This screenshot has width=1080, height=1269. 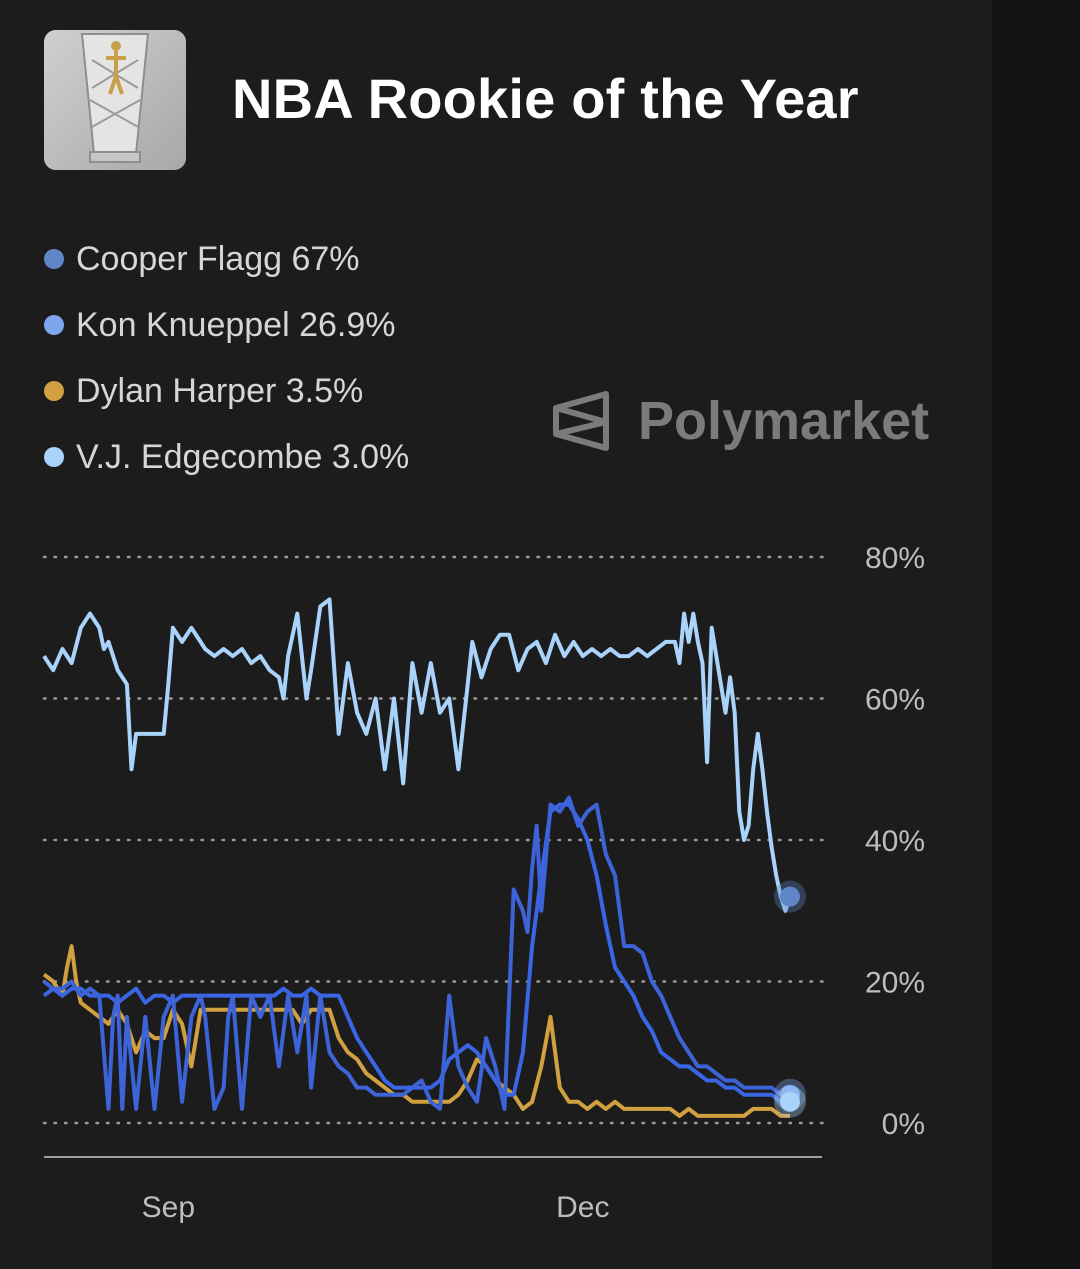 I want to click on polymarket-logo-icon, so click(x=581, y=421).